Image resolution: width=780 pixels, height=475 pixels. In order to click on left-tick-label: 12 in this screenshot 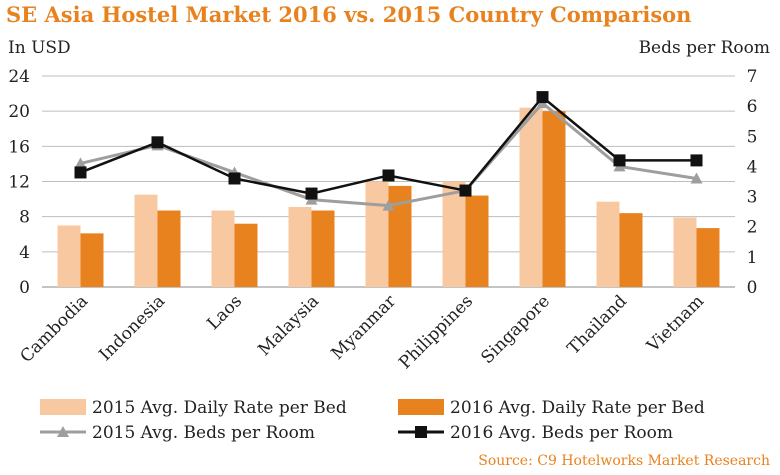, I will do `click(19, 183)`.